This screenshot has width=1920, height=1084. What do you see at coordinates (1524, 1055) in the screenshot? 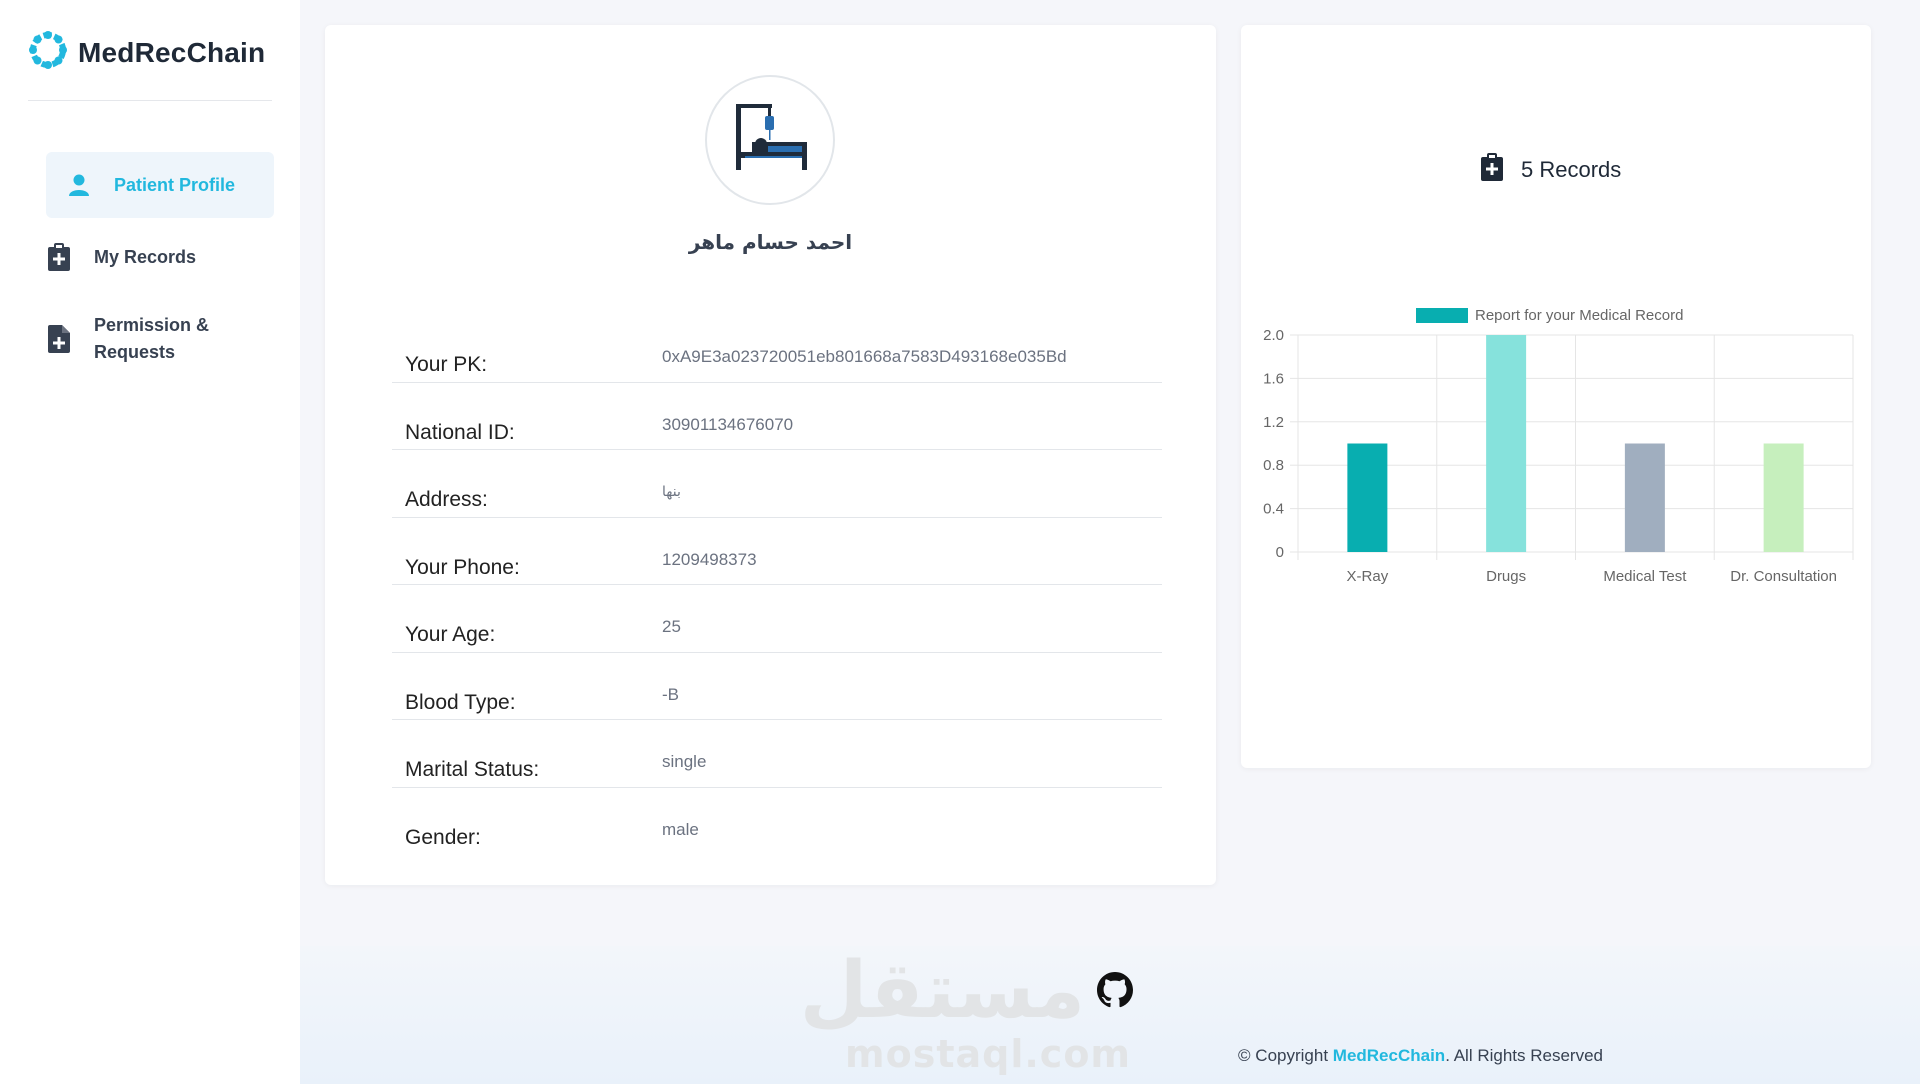
I see `copyright-suffix: . All Rights Reserved` at bounding box center [1524, 1055].